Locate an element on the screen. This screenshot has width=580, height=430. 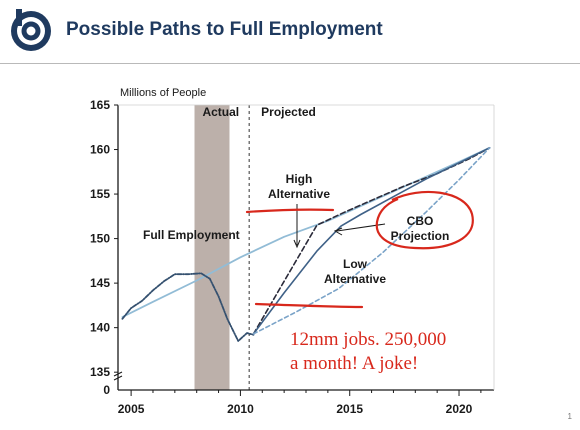
y-tick-label: 150 is located at coordinates (100, 239).